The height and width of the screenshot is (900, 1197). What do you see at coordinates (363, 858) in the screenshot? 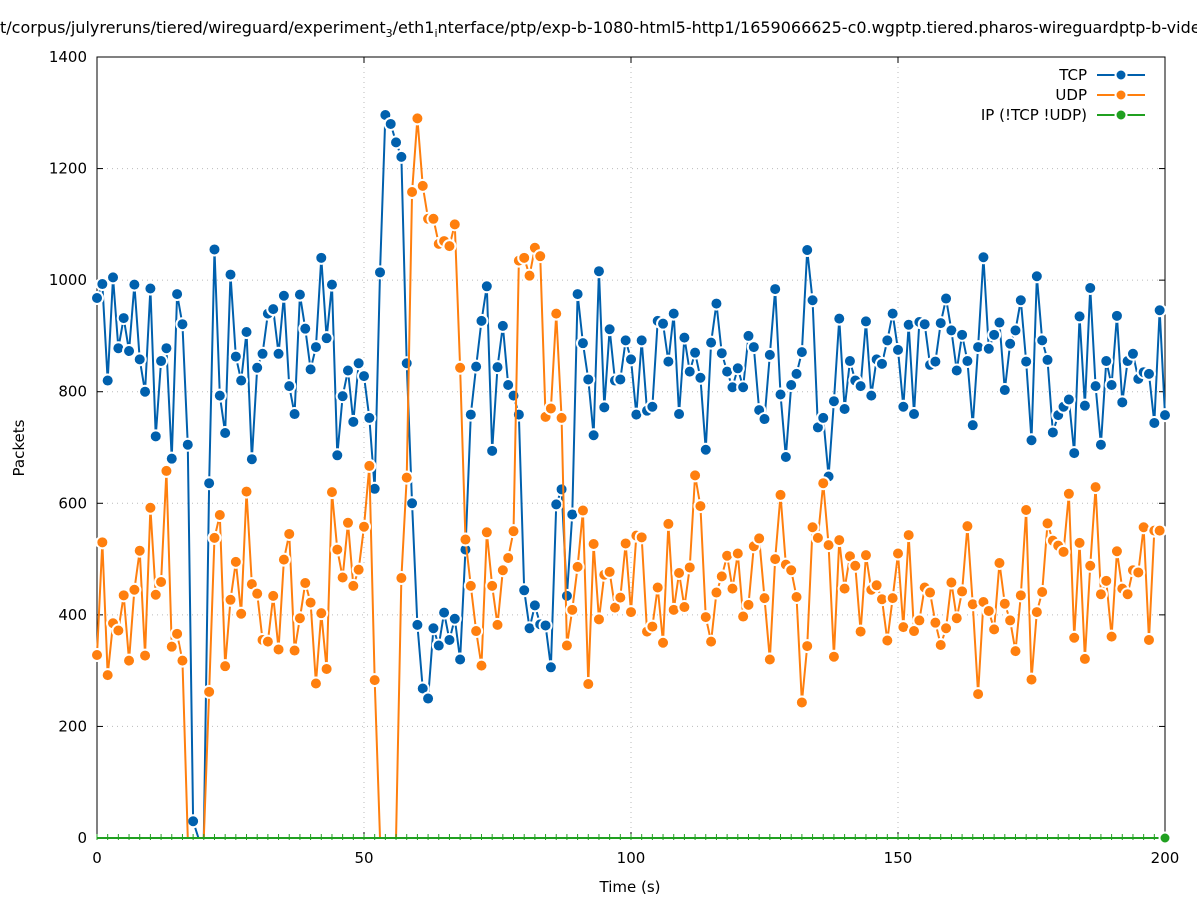
I see `x-tick-label: 50` at bounding box center [363, 858].